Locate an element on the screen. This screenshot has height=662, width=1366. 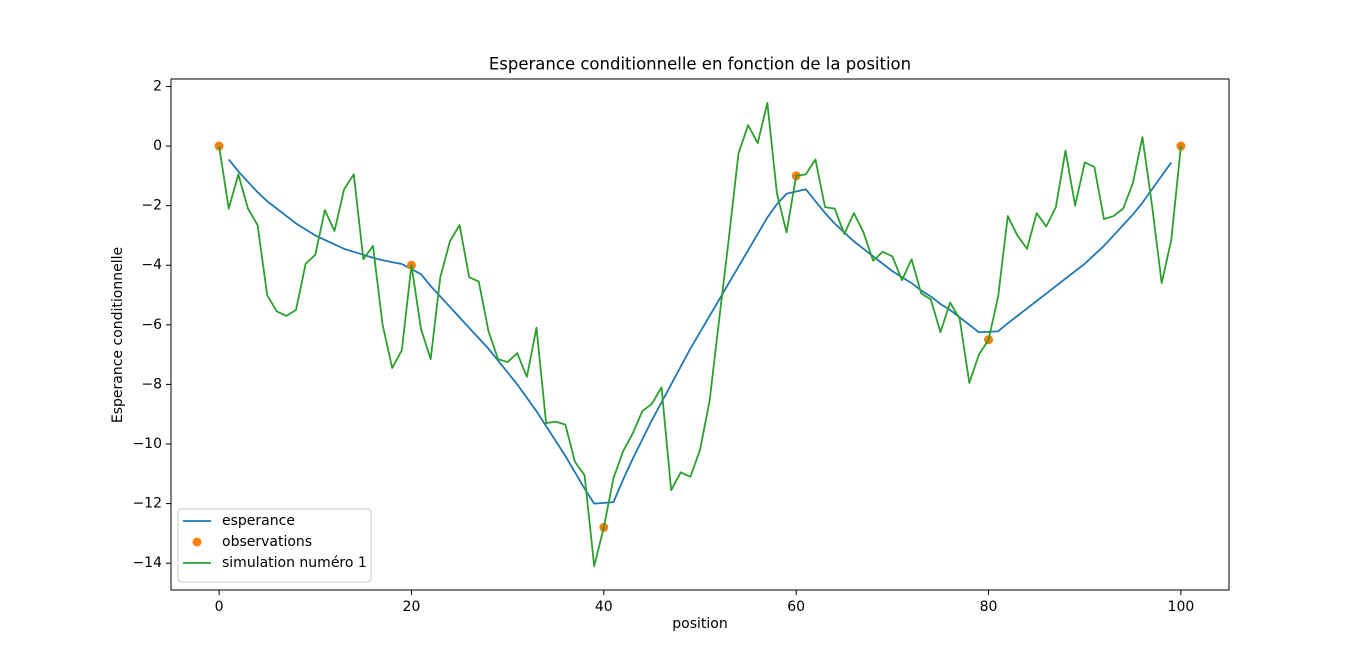
x-axis-label: position is located at coordinates (699, 624).